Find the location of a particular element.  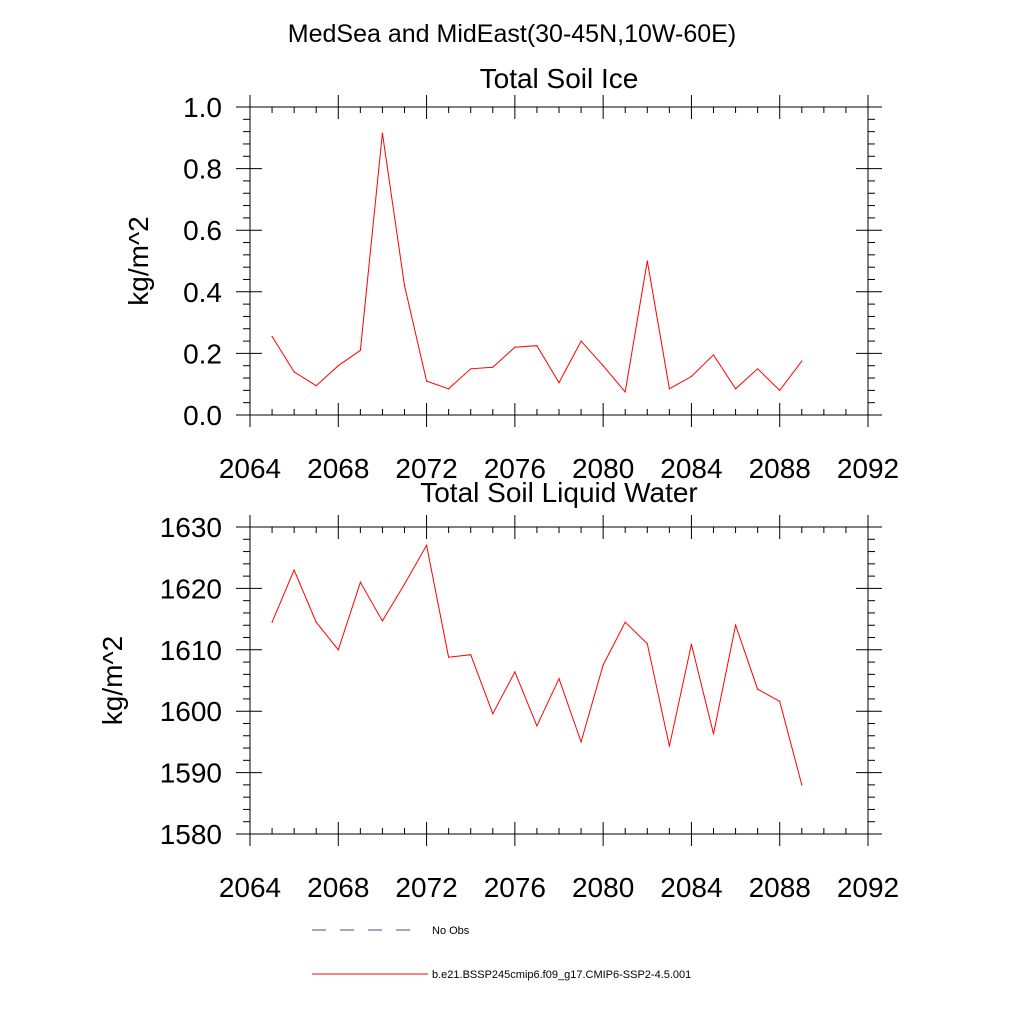

legend-label-no-obs: No Obs is located at coordinates (451, 931).